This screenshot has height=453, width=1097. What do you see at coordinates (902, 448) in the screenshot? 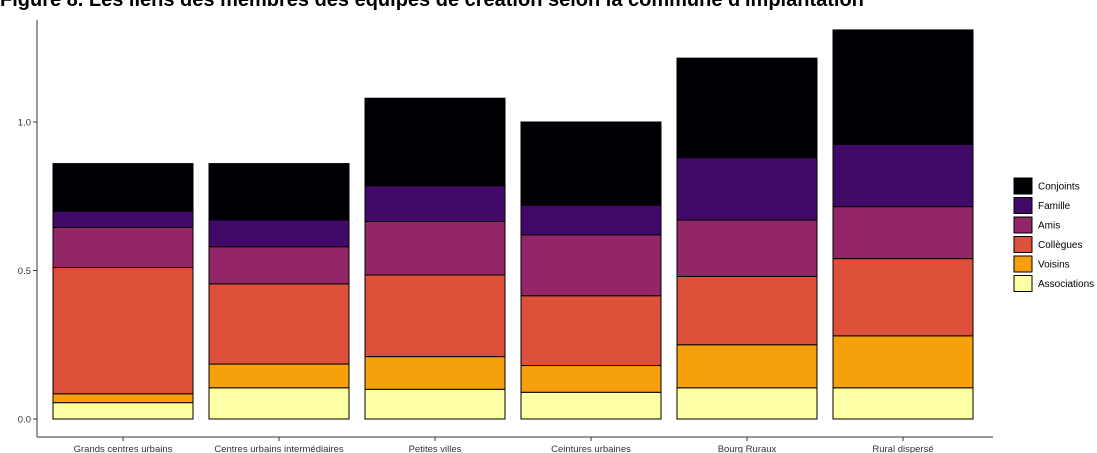
I see `x-tick-label-rural-disperse: Rural dispersé` at bounding box center [902, 448].